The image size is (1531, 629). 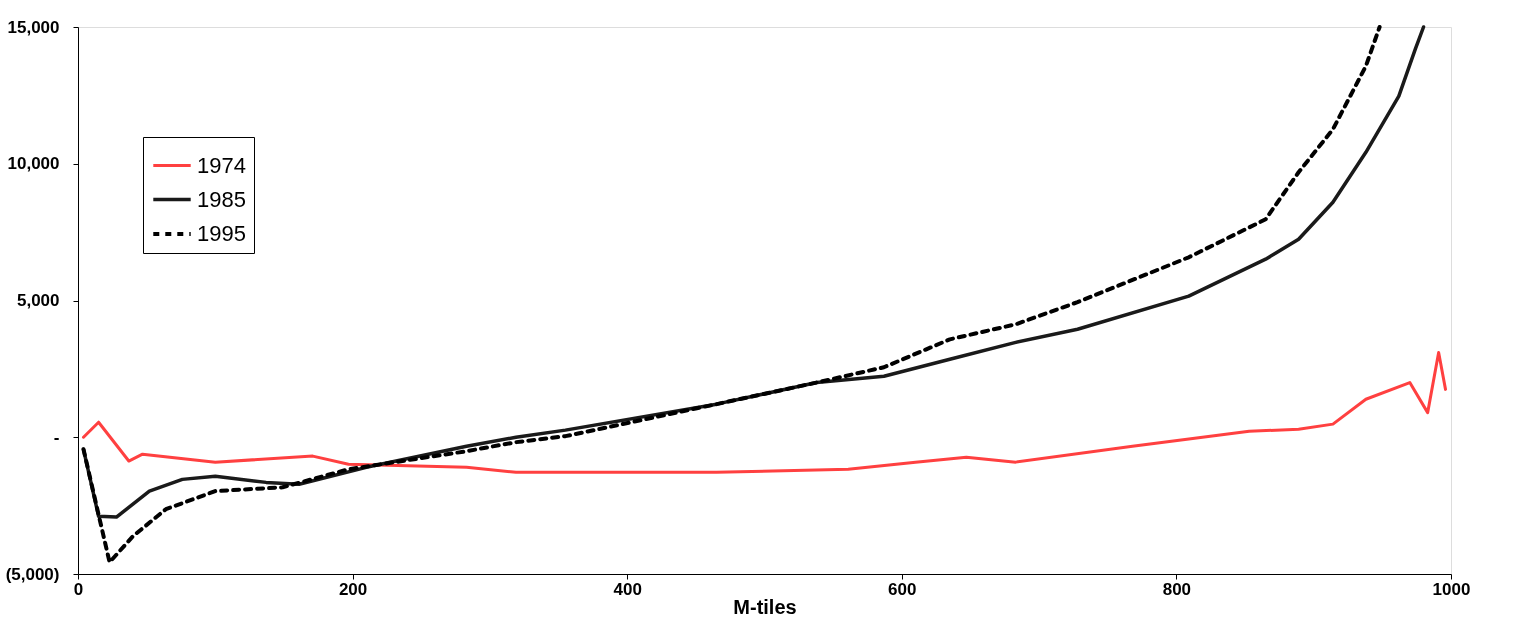 What do you see at coordinates (32, 574) in the screenshot?
I see `y-tick-label: (5,000)` at bounding box center [32, 574].